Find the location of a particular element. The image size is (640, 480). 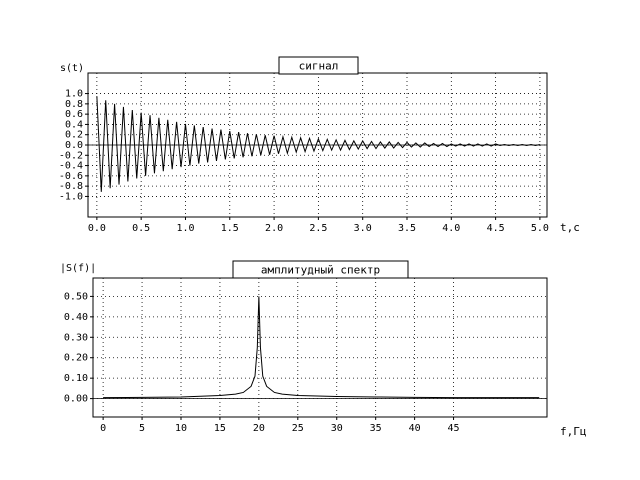

y-tick-label: -0.8 is located at coordinates (71, 186).